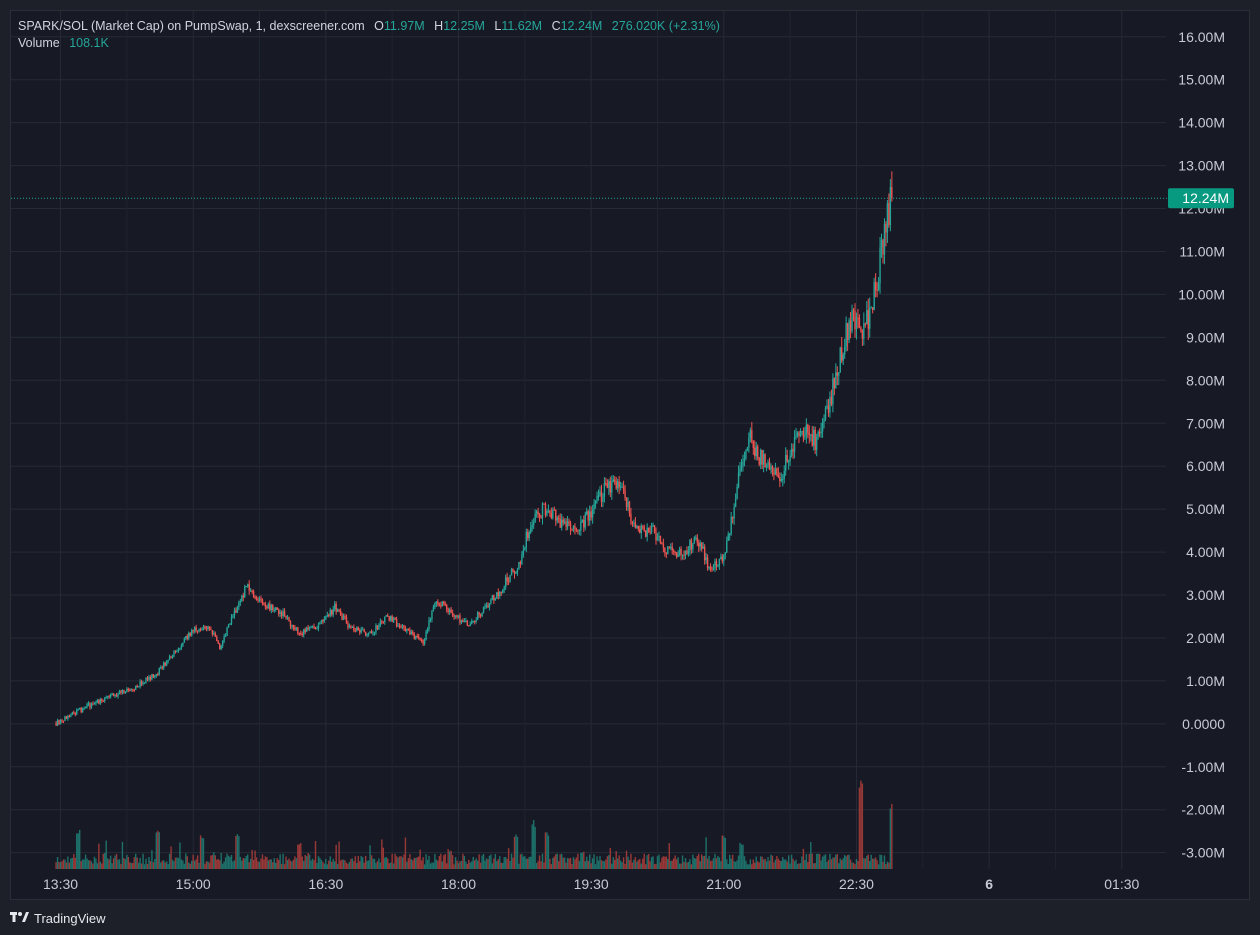 This screenshot has width=1260, height=935. Describe the element at coordinates (1201, 37) in the screenshot. I see `y-tick-label: 16.00M` at that location.